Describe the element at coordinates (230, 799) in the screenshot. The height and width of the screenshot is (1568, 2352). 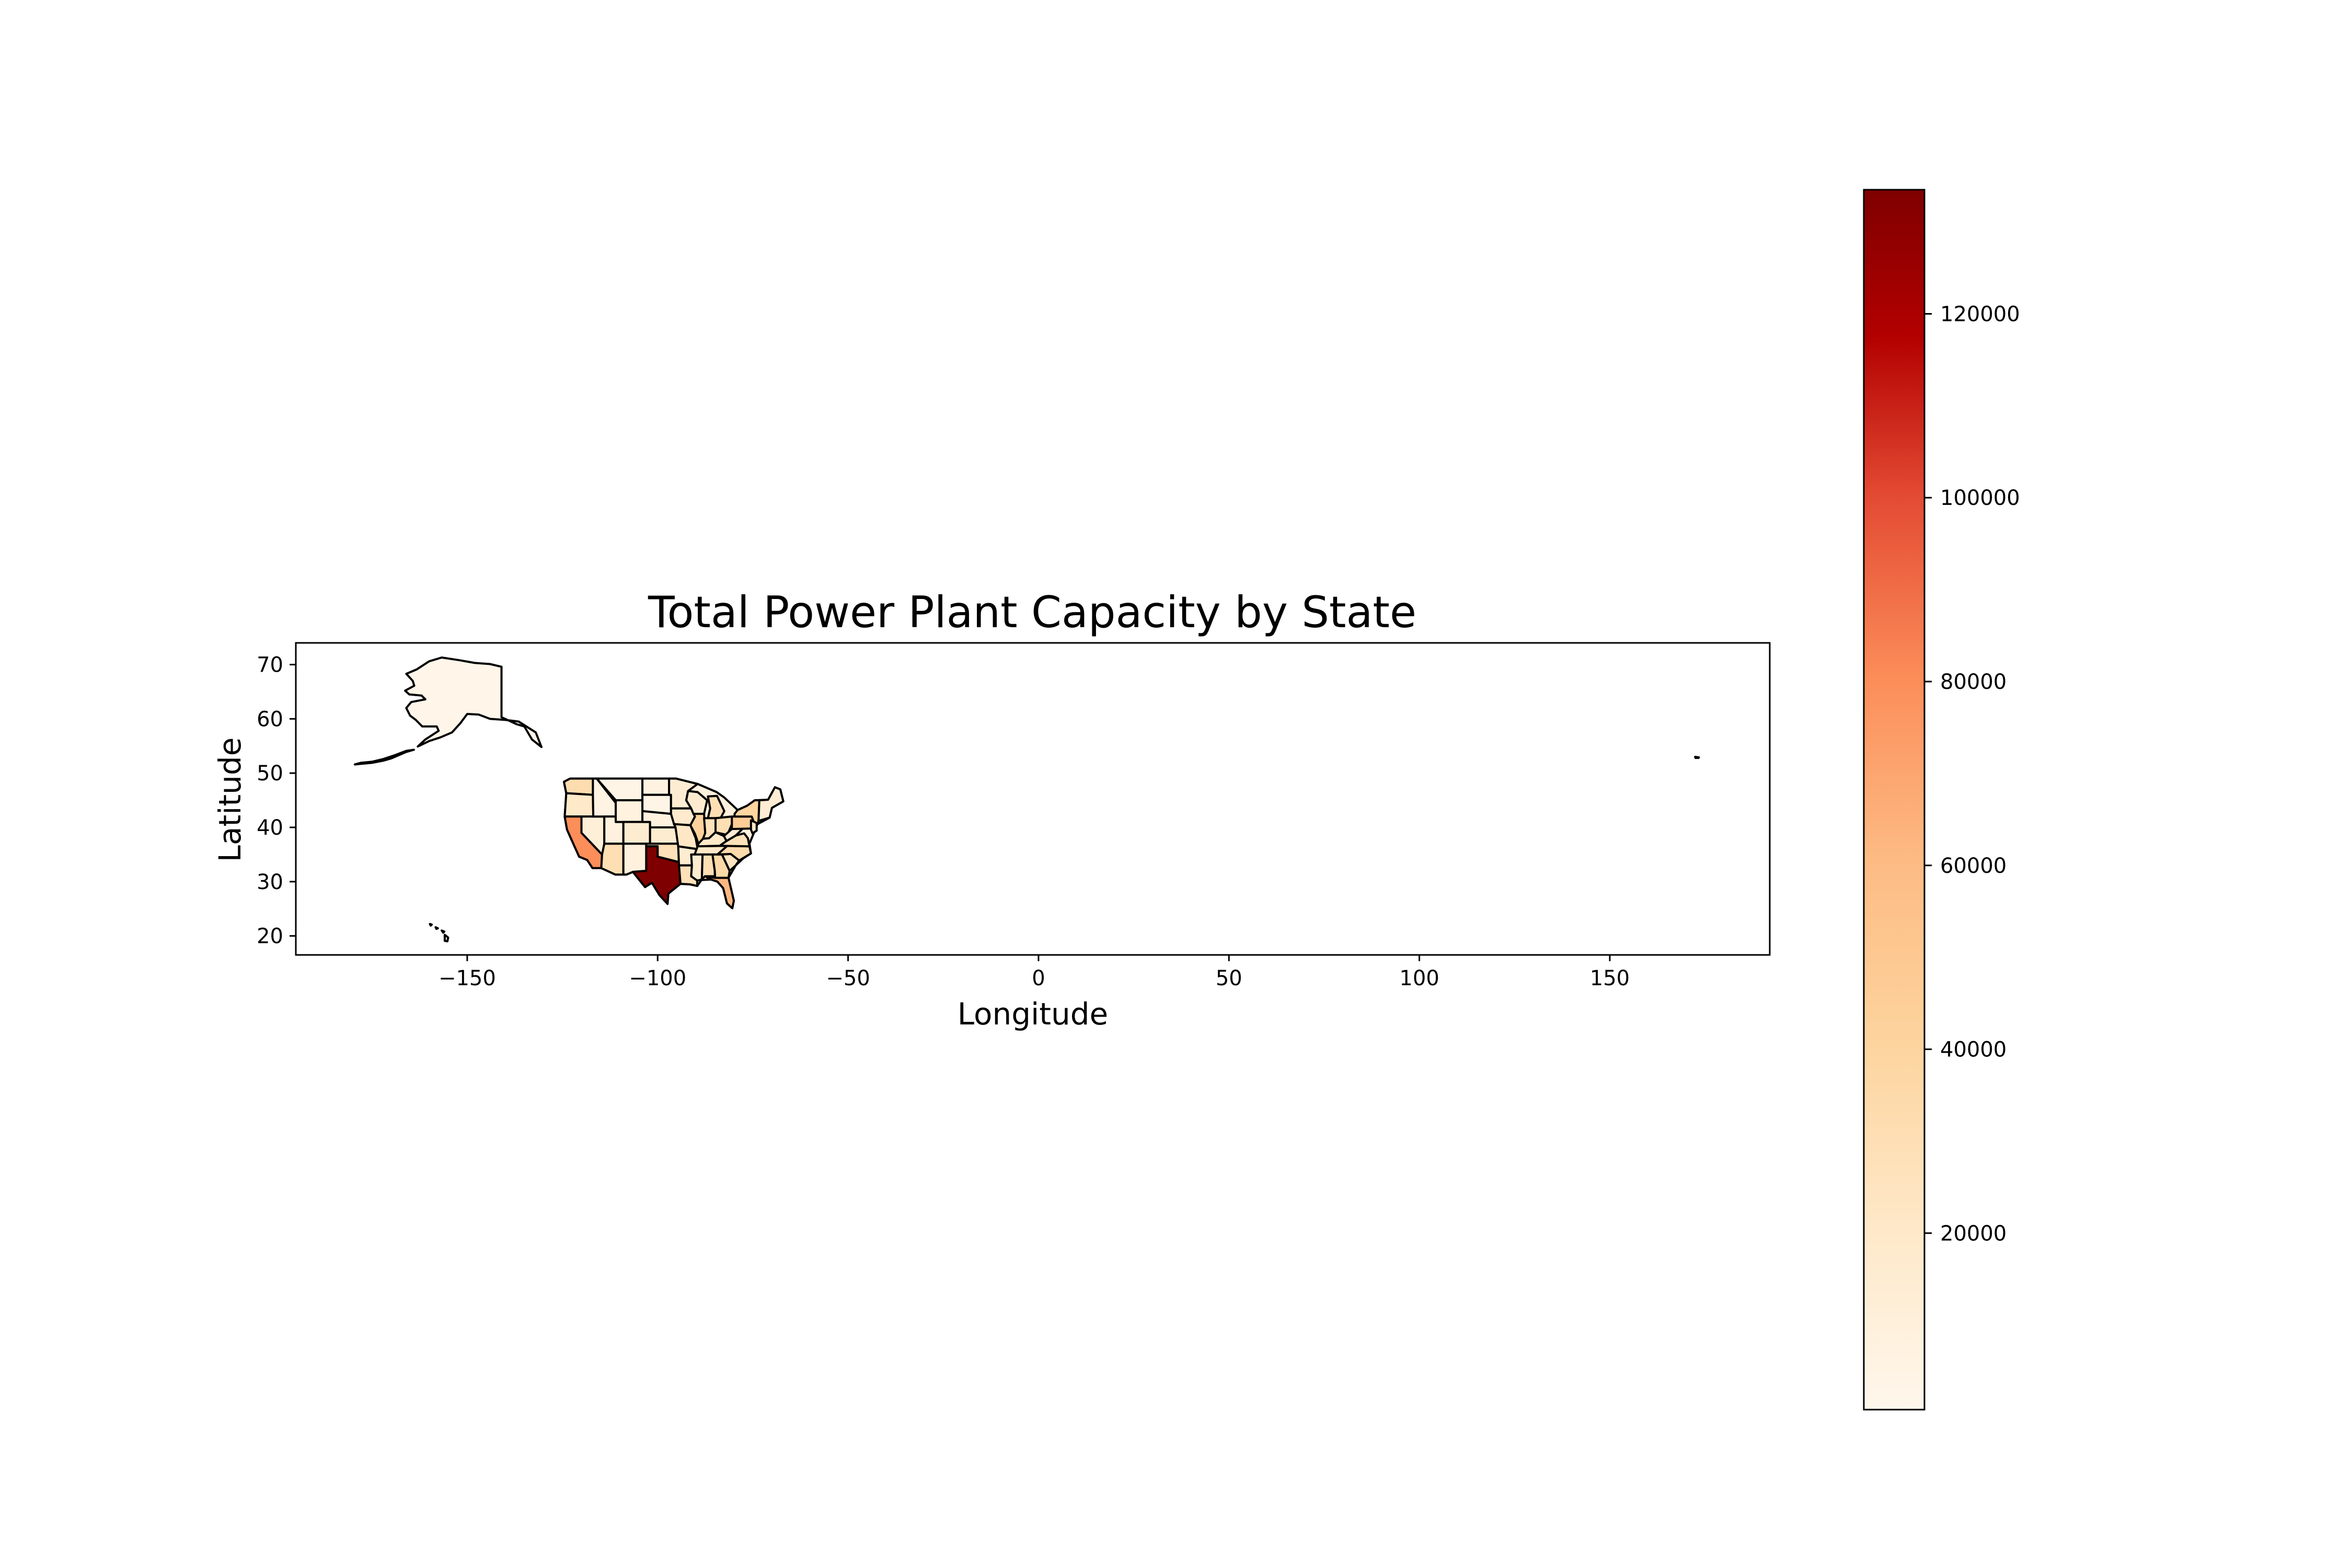
I see `y-axis-label: Latitude` at that location.